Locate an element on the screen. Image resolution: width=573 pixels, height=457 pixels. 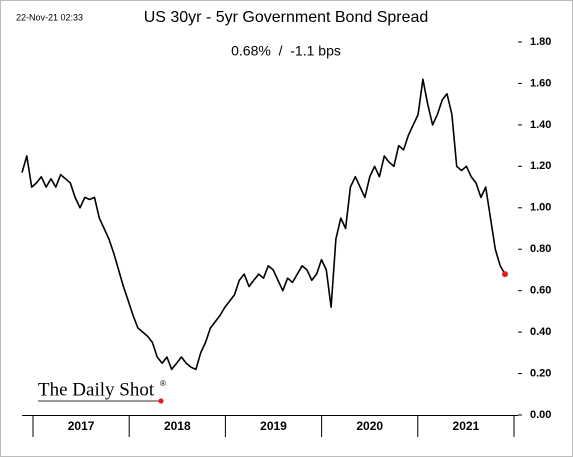
y-tick-label: 0.80 is located at coordinates (540, 249).